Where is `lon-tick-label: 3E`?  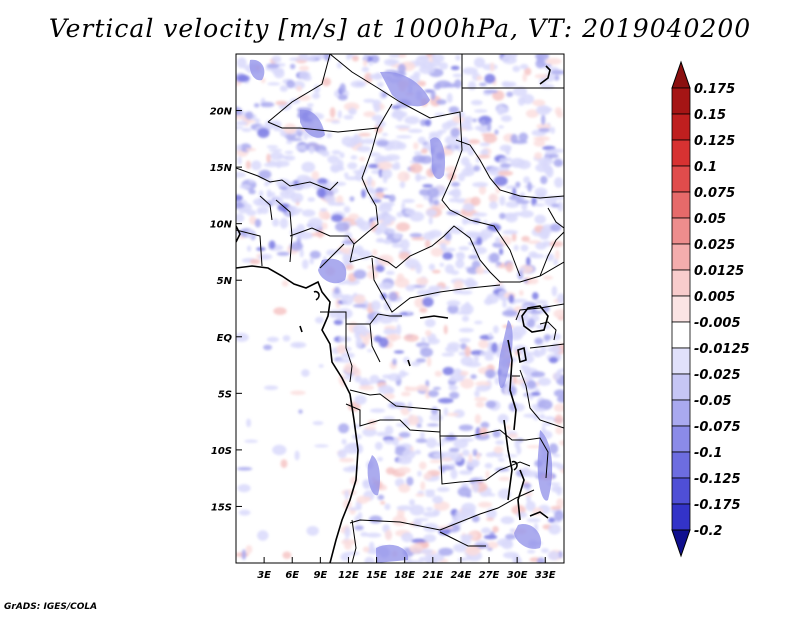 lon-tick-label: 3E is located at coordinates (264, 575).